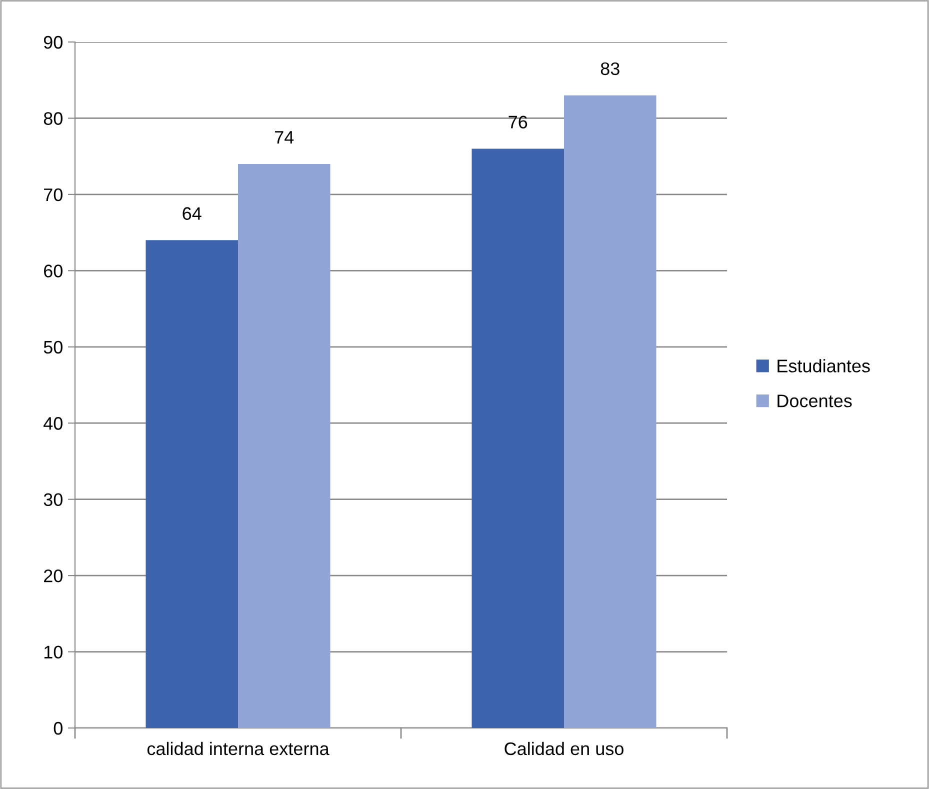 This screenshot has width=929, height=789. I want to click on data-label: 76, so click(518, 122).